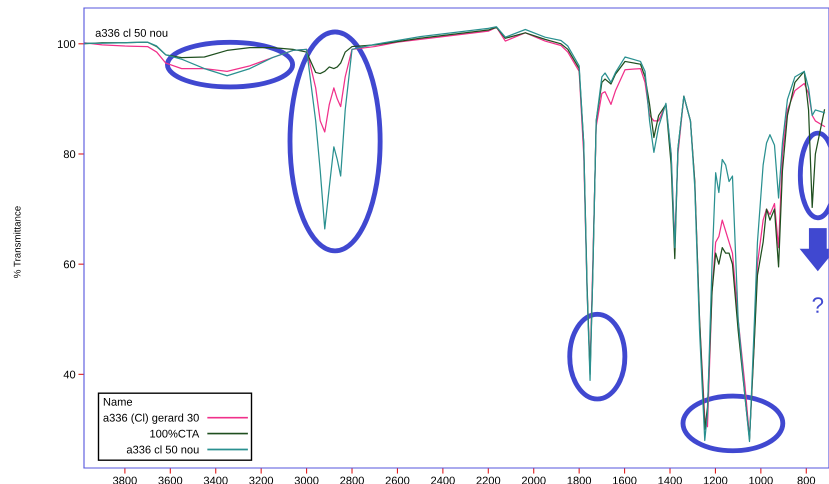 The height and width of the screenshot is (484, 829). What do you see at coordinates (398, 480) in the screenshot?
I see `x-tick-label: 2600` at bounding box center [398, 480].